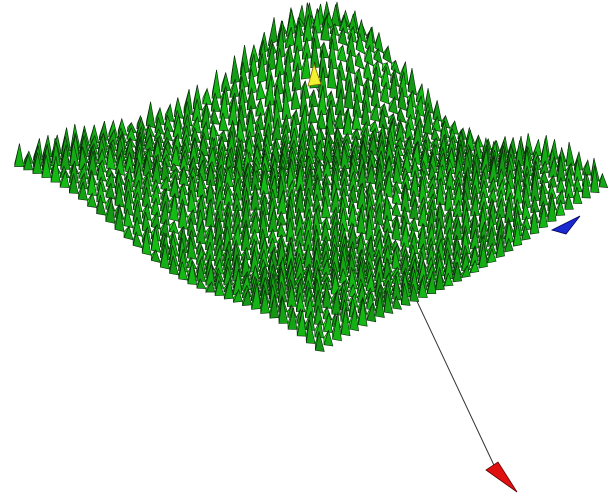 This screenshot has height=498, width=616. I want to click on x-axis-arrowhead, so click(501, 477).